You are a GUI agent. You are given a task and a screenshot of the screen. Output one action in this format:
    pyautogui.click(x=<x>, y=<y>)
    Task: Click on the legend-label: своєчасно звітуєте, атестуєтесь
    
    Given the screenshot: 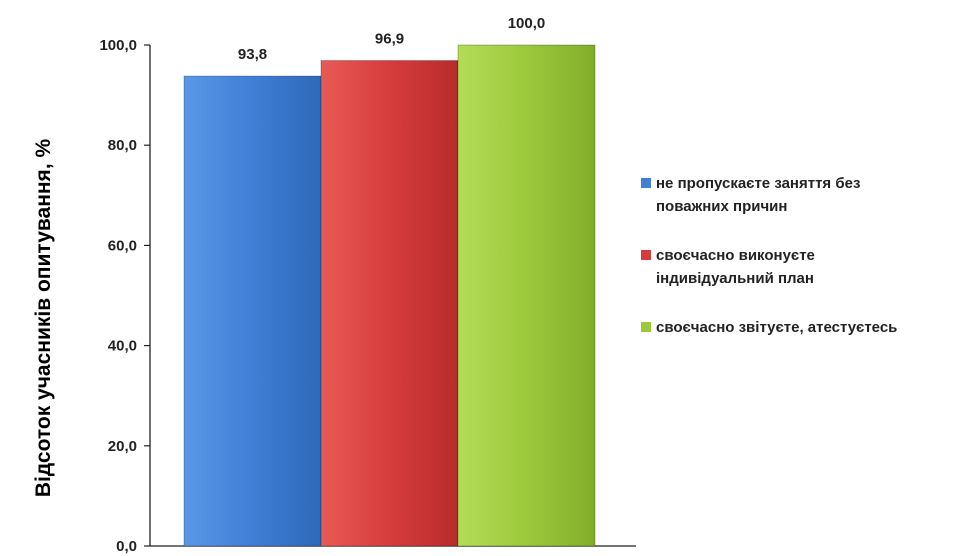 What is the action you would take?
    pyautogui.click(x=777, y=327)
    